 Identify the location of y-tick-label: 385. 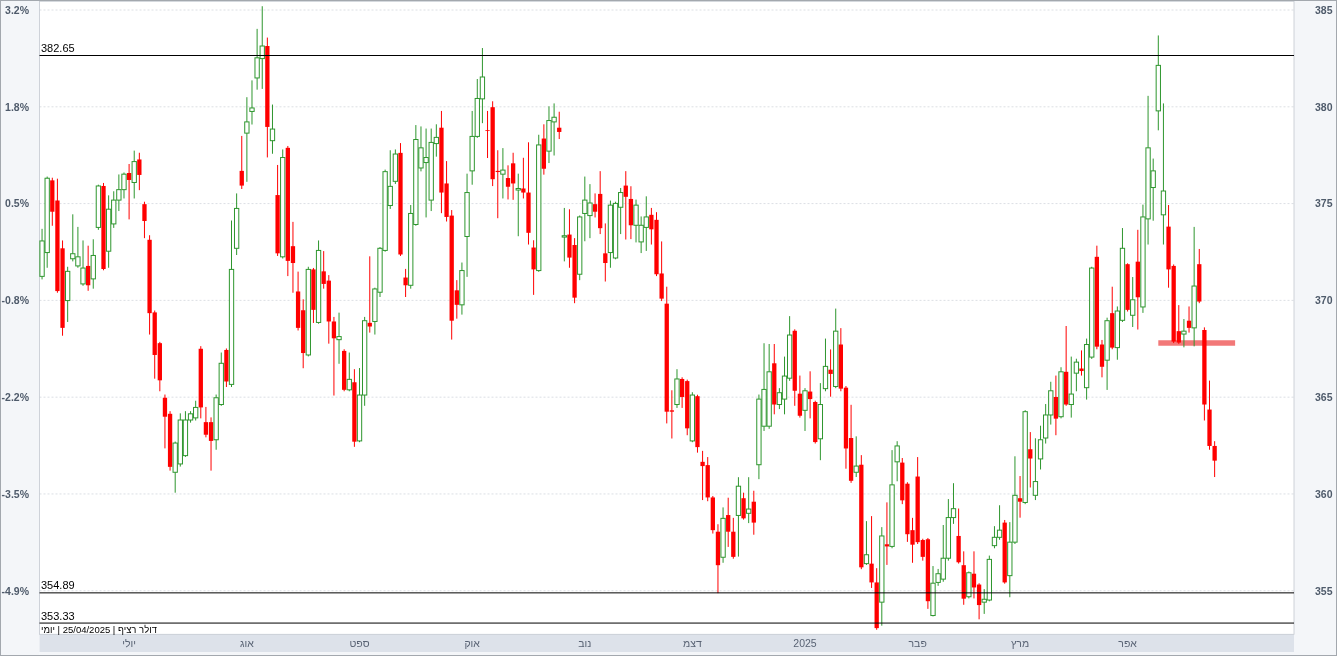
(1324, 9).